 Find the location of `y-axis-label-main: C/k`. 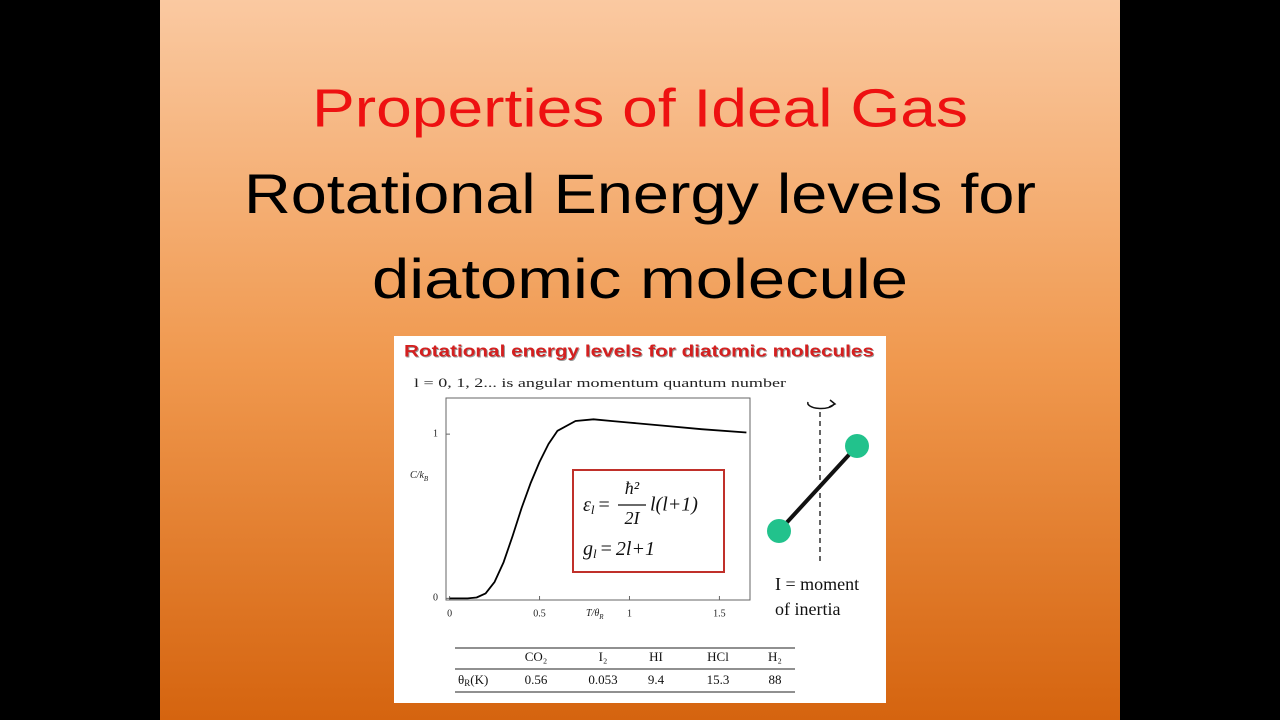

y-axis-label-main: C/k is located at coordinates (417, 475).